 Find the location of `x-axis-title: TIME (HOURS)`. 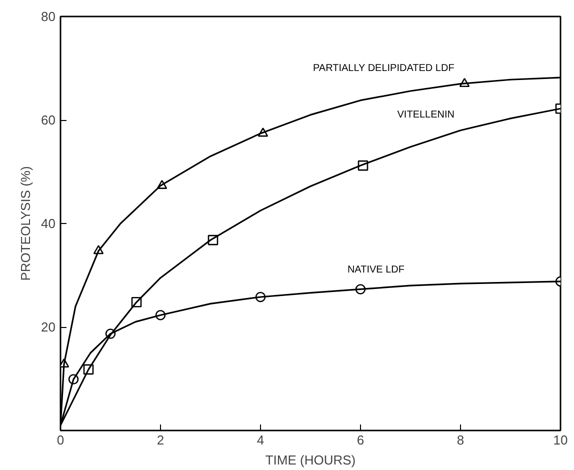

x-axis-title: TIME (HOURS) is located at coordinates (310, 460).